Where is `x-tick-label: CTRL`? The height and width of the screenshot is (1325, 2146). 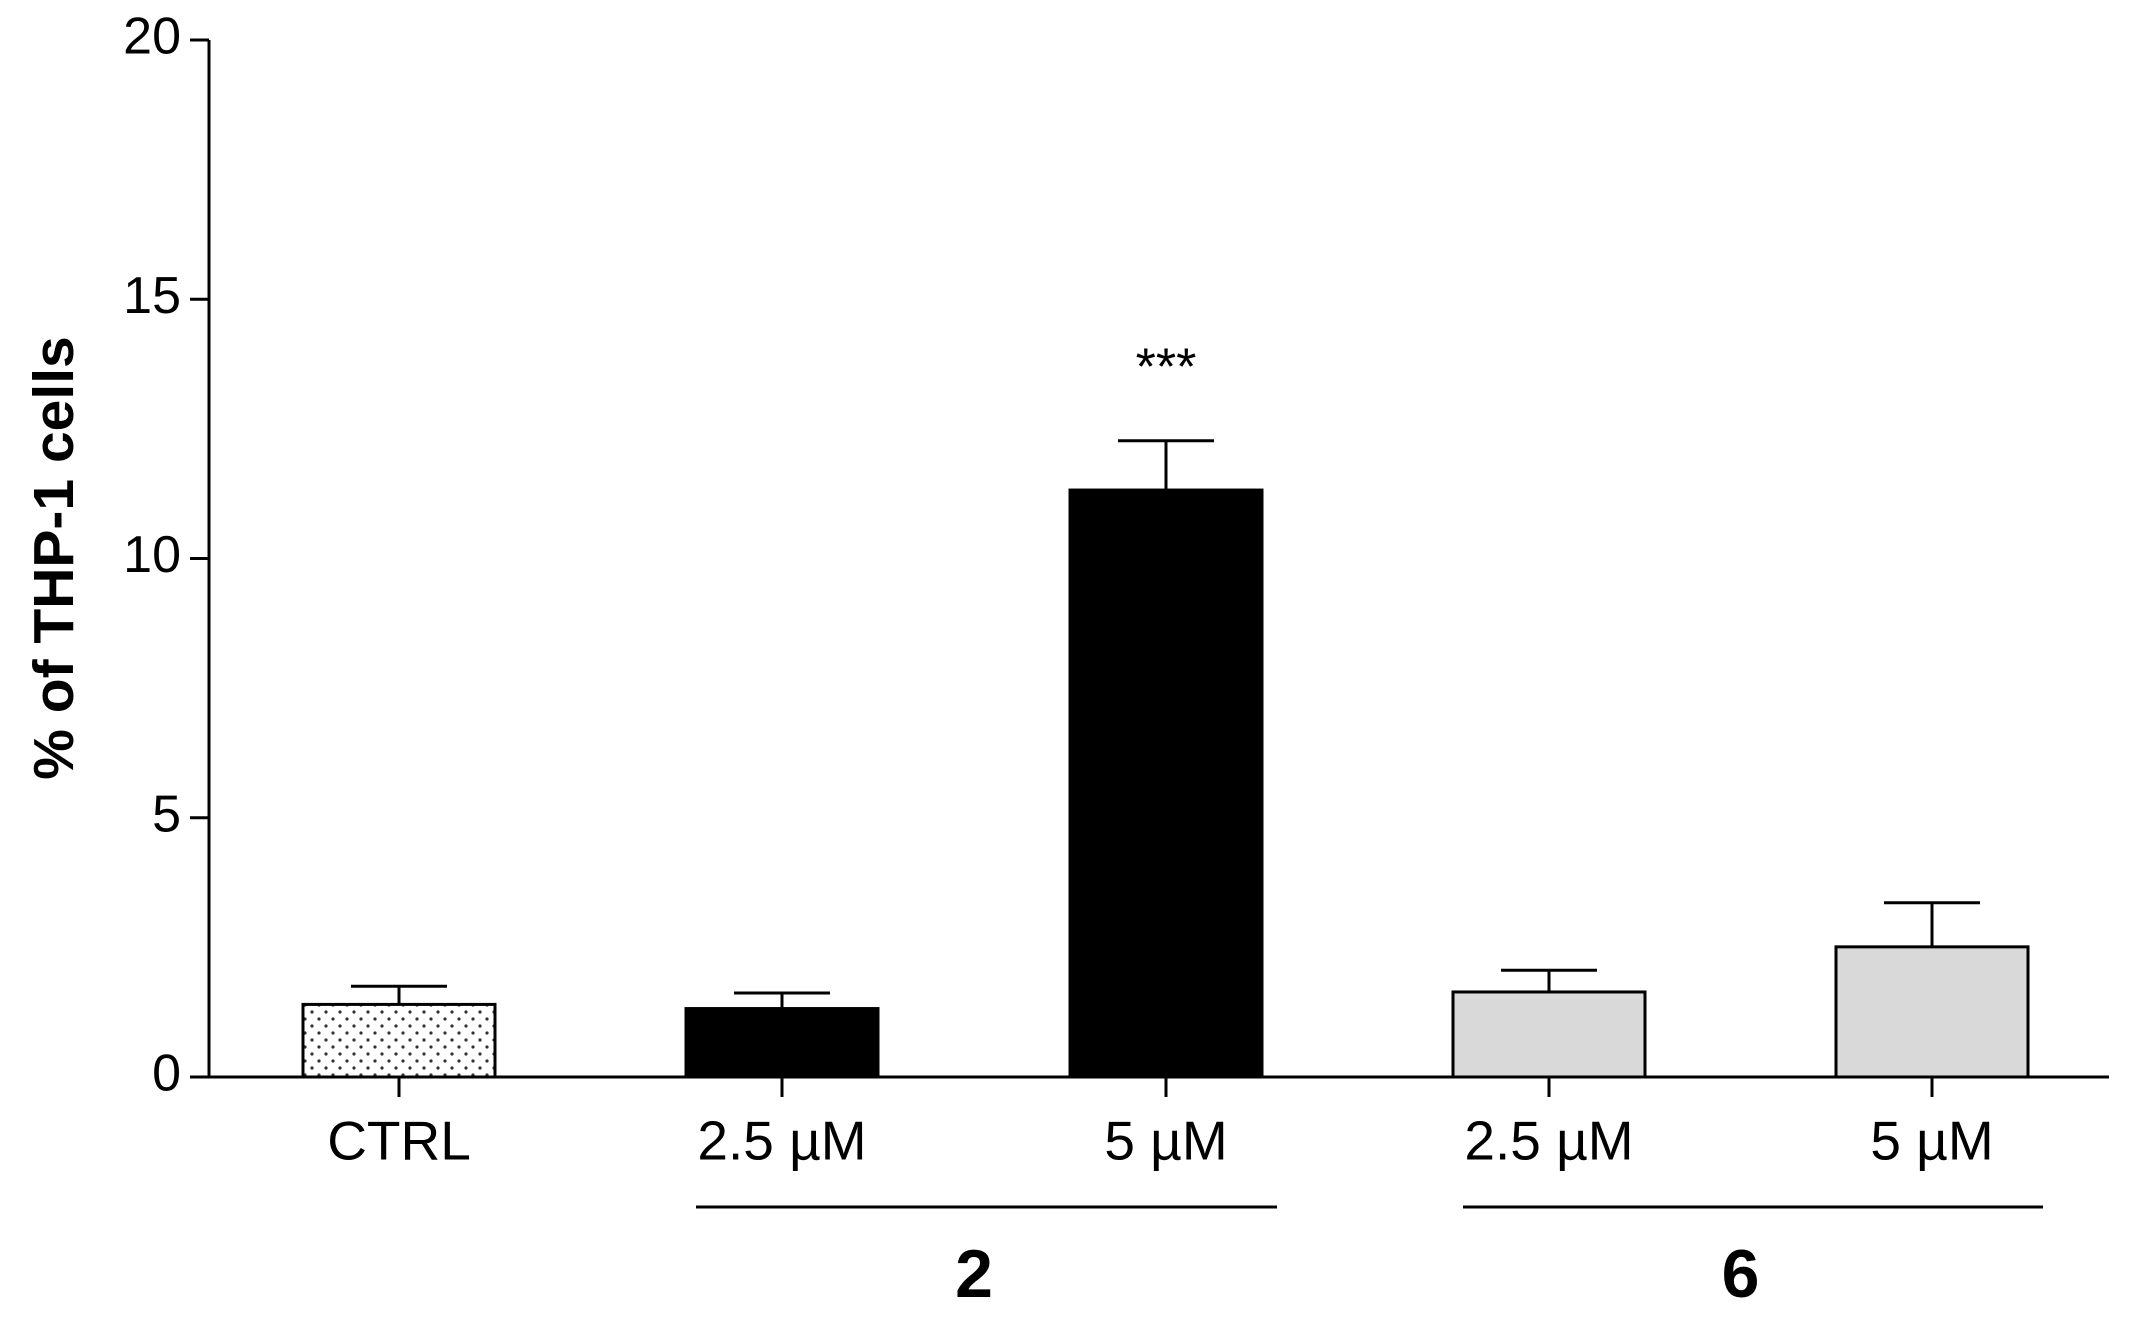
x-tick-label: CTRL is located at coordinates (399, 1141).